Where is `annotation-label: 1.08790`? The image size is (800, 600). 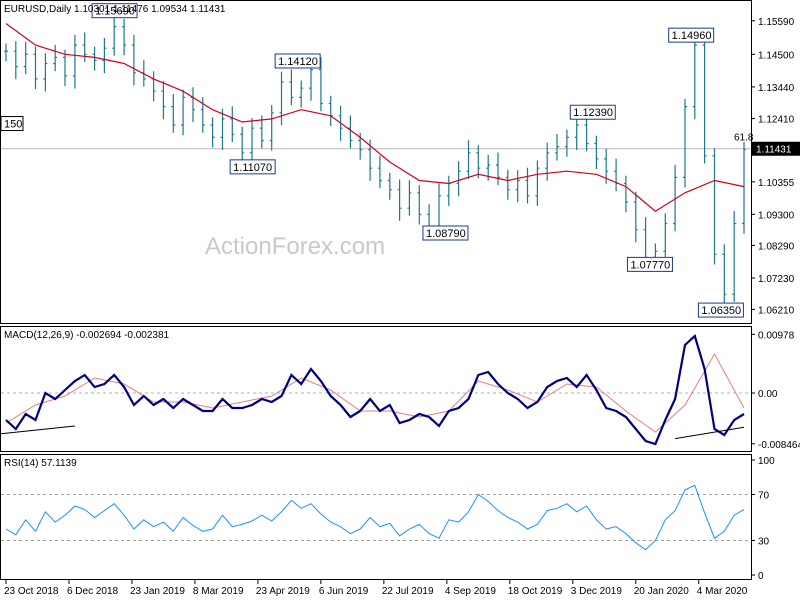
annotation-label: 1.08790 is located at coordinates (446, 234).